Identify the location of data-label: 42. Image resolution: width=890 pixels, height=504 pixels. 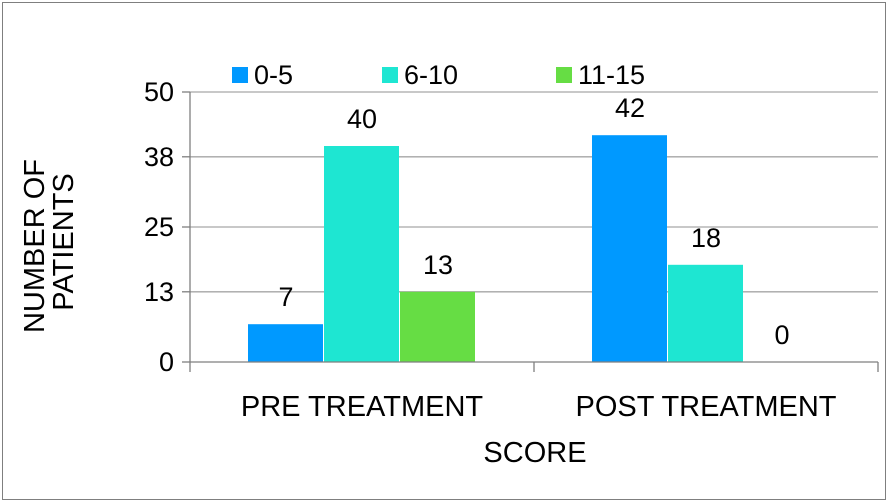
(630, 108).